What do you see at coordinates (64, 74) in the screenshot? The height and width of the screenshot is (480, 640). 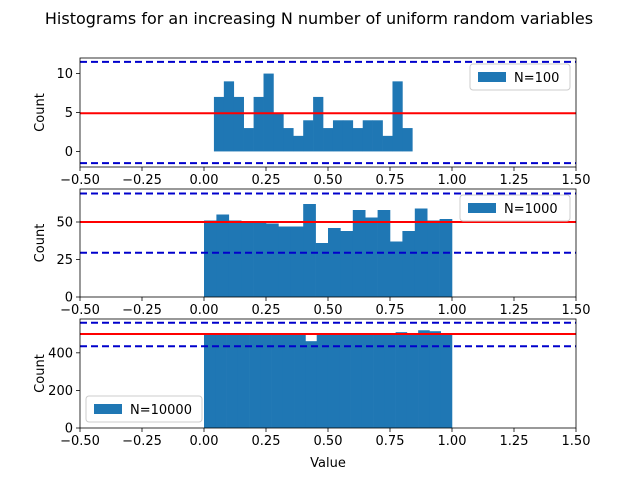 I see `y-tick-label: 10` at bounding box center [64, 74].